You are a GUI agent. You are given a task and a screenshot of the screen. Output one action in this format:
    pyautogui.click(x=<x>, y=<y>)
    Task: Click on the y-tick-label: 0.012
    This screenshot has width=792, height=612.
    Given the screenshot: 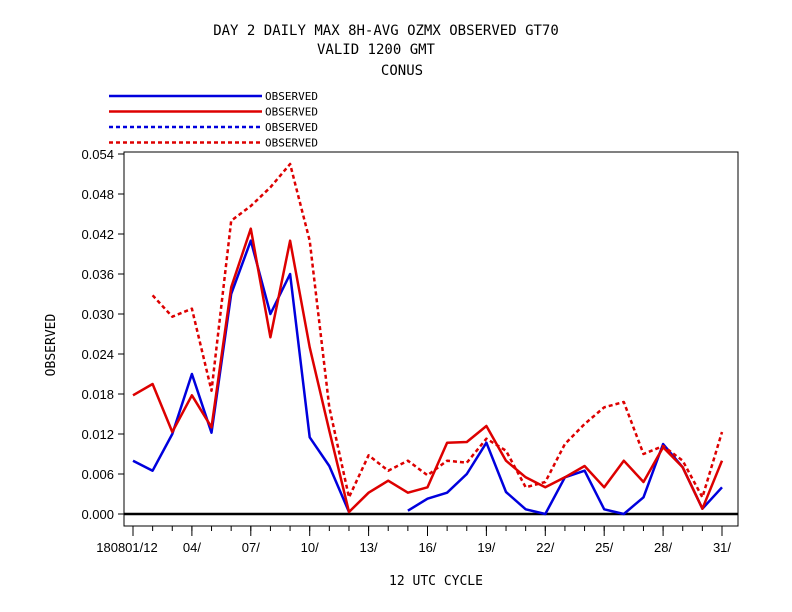 What is the action you would take?
    pyautogui.click(x=97, y=434)
    